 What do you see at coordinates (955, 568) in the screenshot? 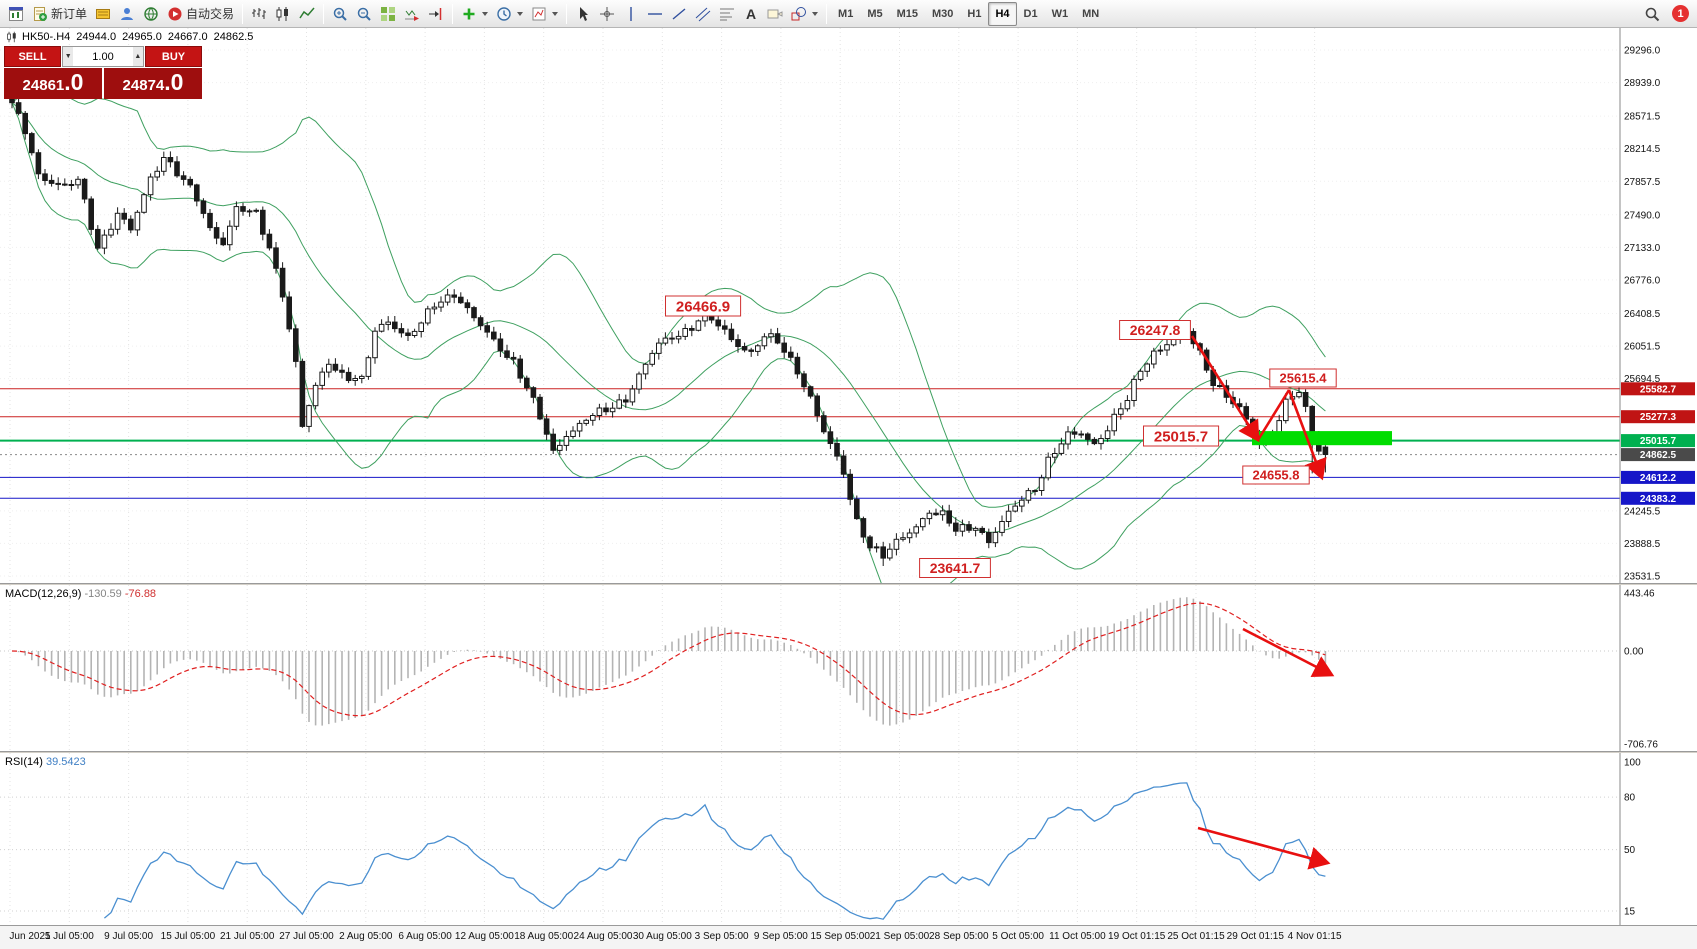
I see `swing-price-label: 23641.7` at bounding box center [955, 568].